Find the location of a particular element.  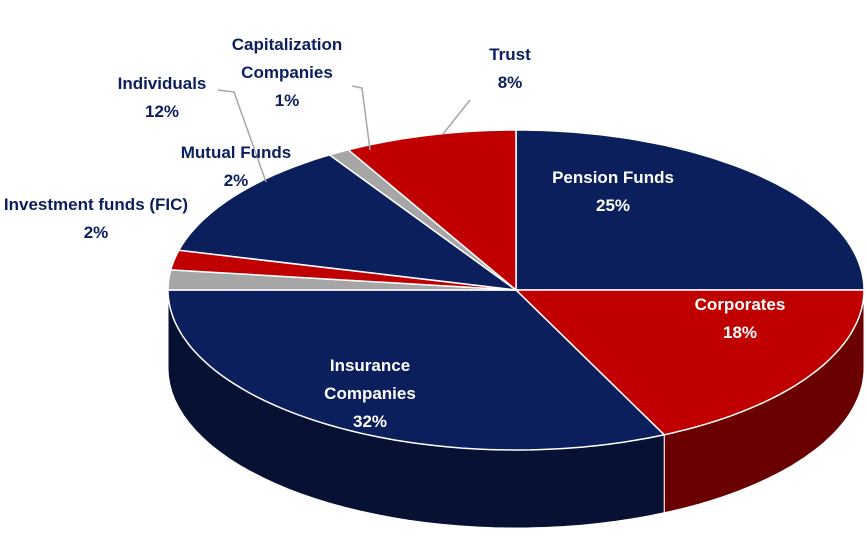

category-label: Pension Funds is located at coordinates (613, 177).